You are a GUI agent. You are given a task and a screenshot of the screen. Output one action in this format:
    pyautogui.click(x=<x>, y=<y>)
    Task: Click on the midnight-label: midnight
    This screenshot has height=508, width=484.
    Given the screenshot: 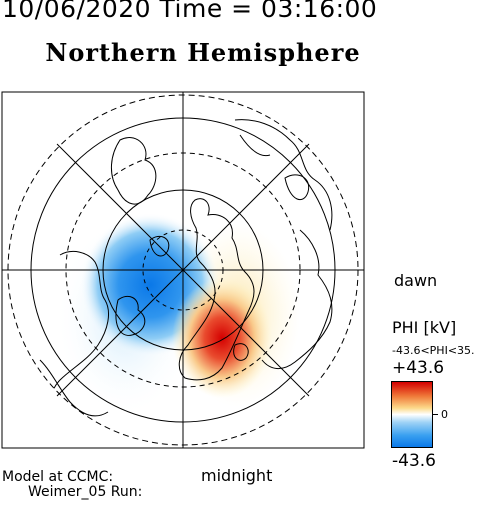 What is the action you would take?
    pyautogui.click(x=237, y=475)
    